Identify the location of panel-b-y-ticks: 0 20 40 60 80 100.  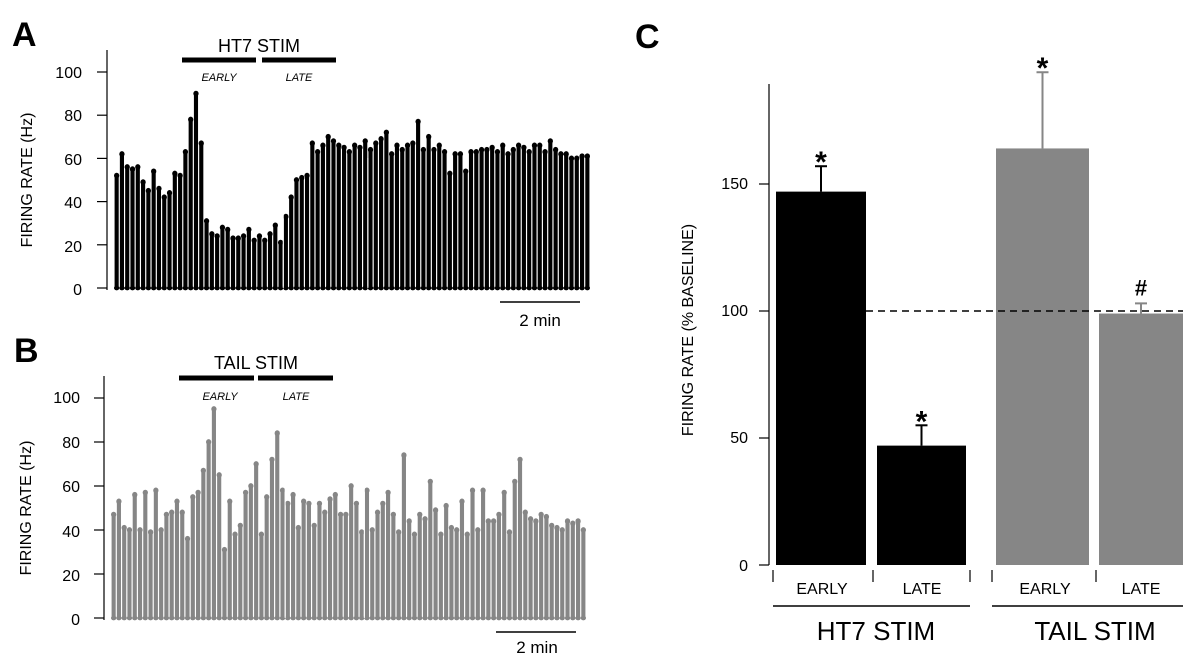
(66, 509).